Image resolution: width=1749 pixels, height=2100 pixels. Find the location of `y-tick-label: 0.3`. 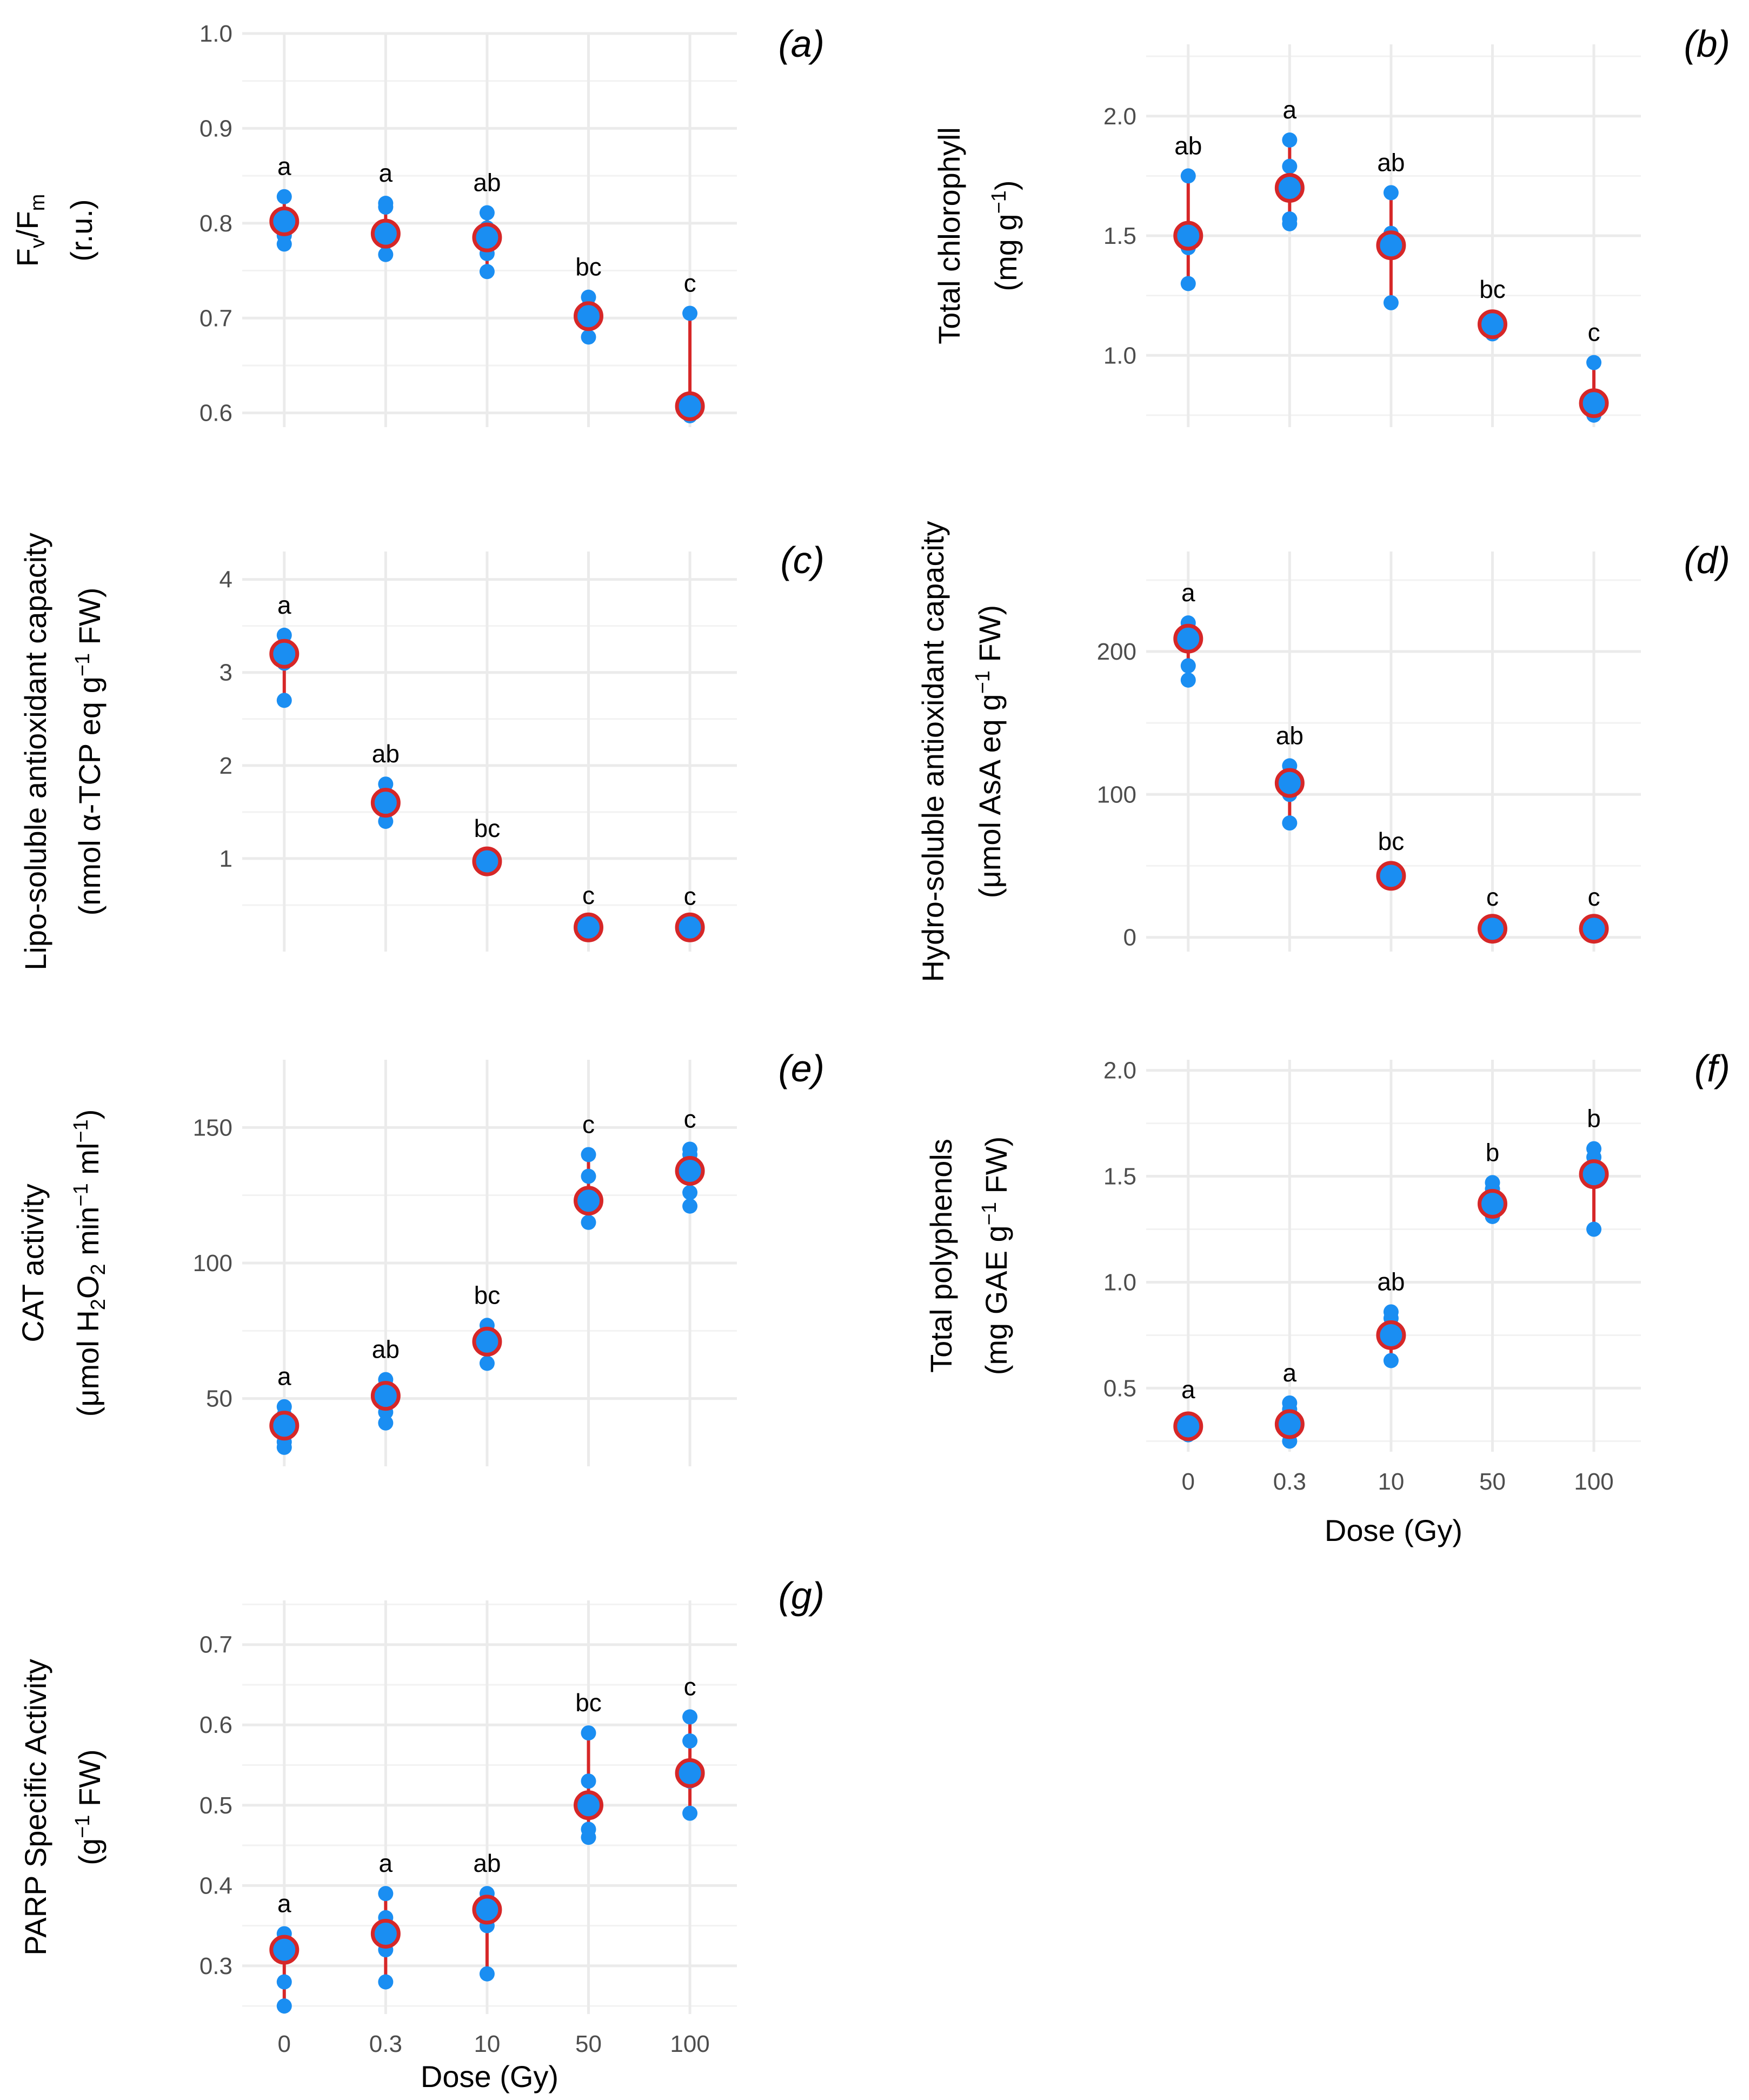

y-tick-label: 0.3 is located at coordinates (216, 1966).